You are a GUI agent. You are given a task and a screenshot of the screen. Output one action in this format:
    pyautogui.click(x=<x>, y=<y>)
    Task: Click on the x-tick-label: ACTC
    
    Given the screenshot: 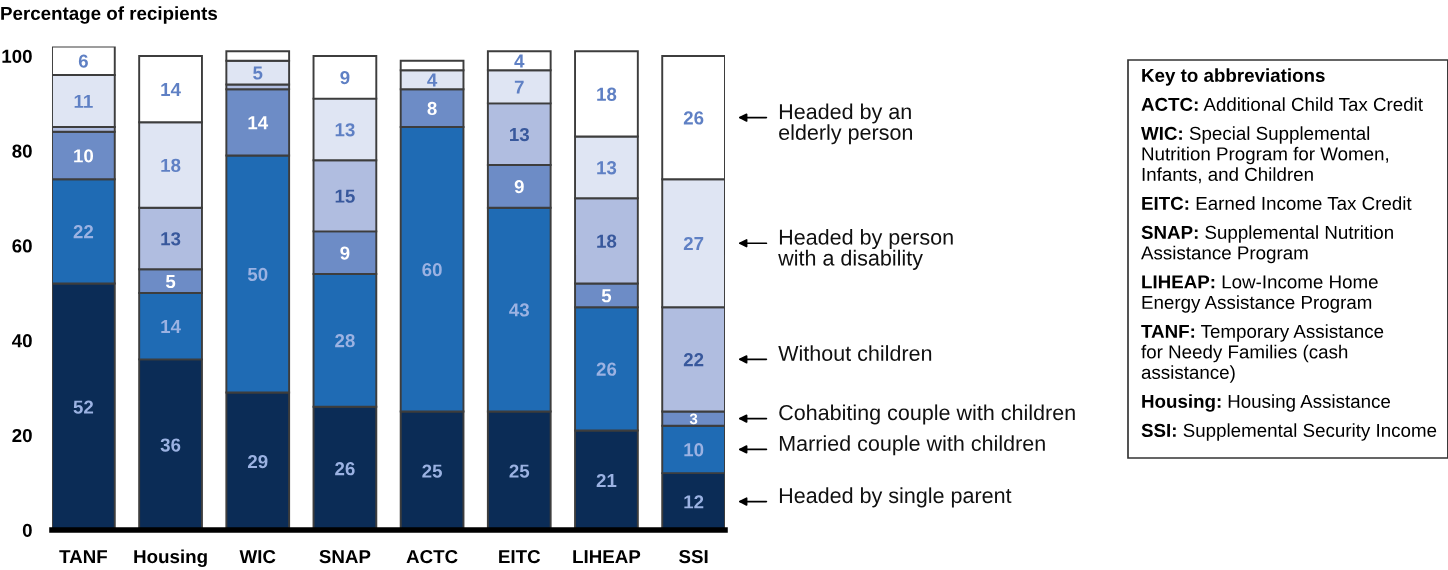 What is the action you would take?
    pyautogui.click(x=432, y=556)
    